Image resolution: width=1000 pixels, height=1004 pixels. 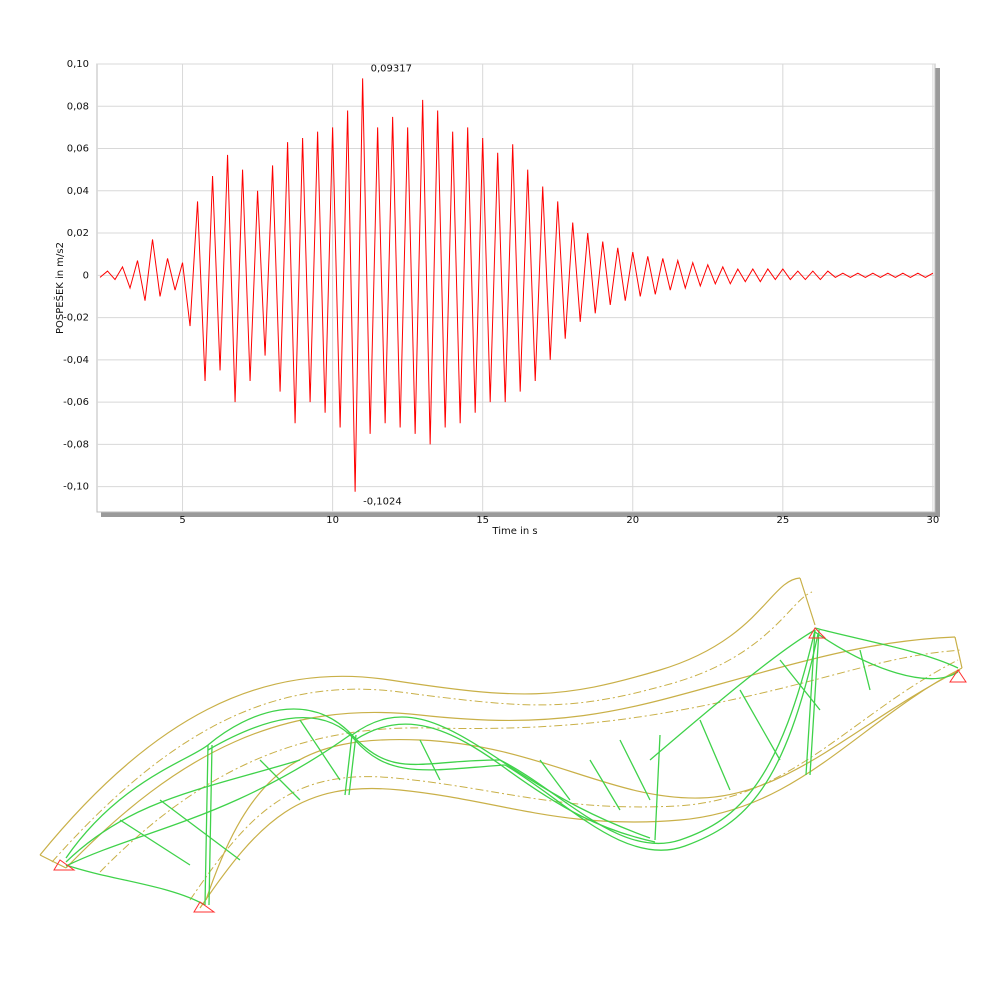 I want to click on y-tick-label: -0,10, so click(x=76, y=487).